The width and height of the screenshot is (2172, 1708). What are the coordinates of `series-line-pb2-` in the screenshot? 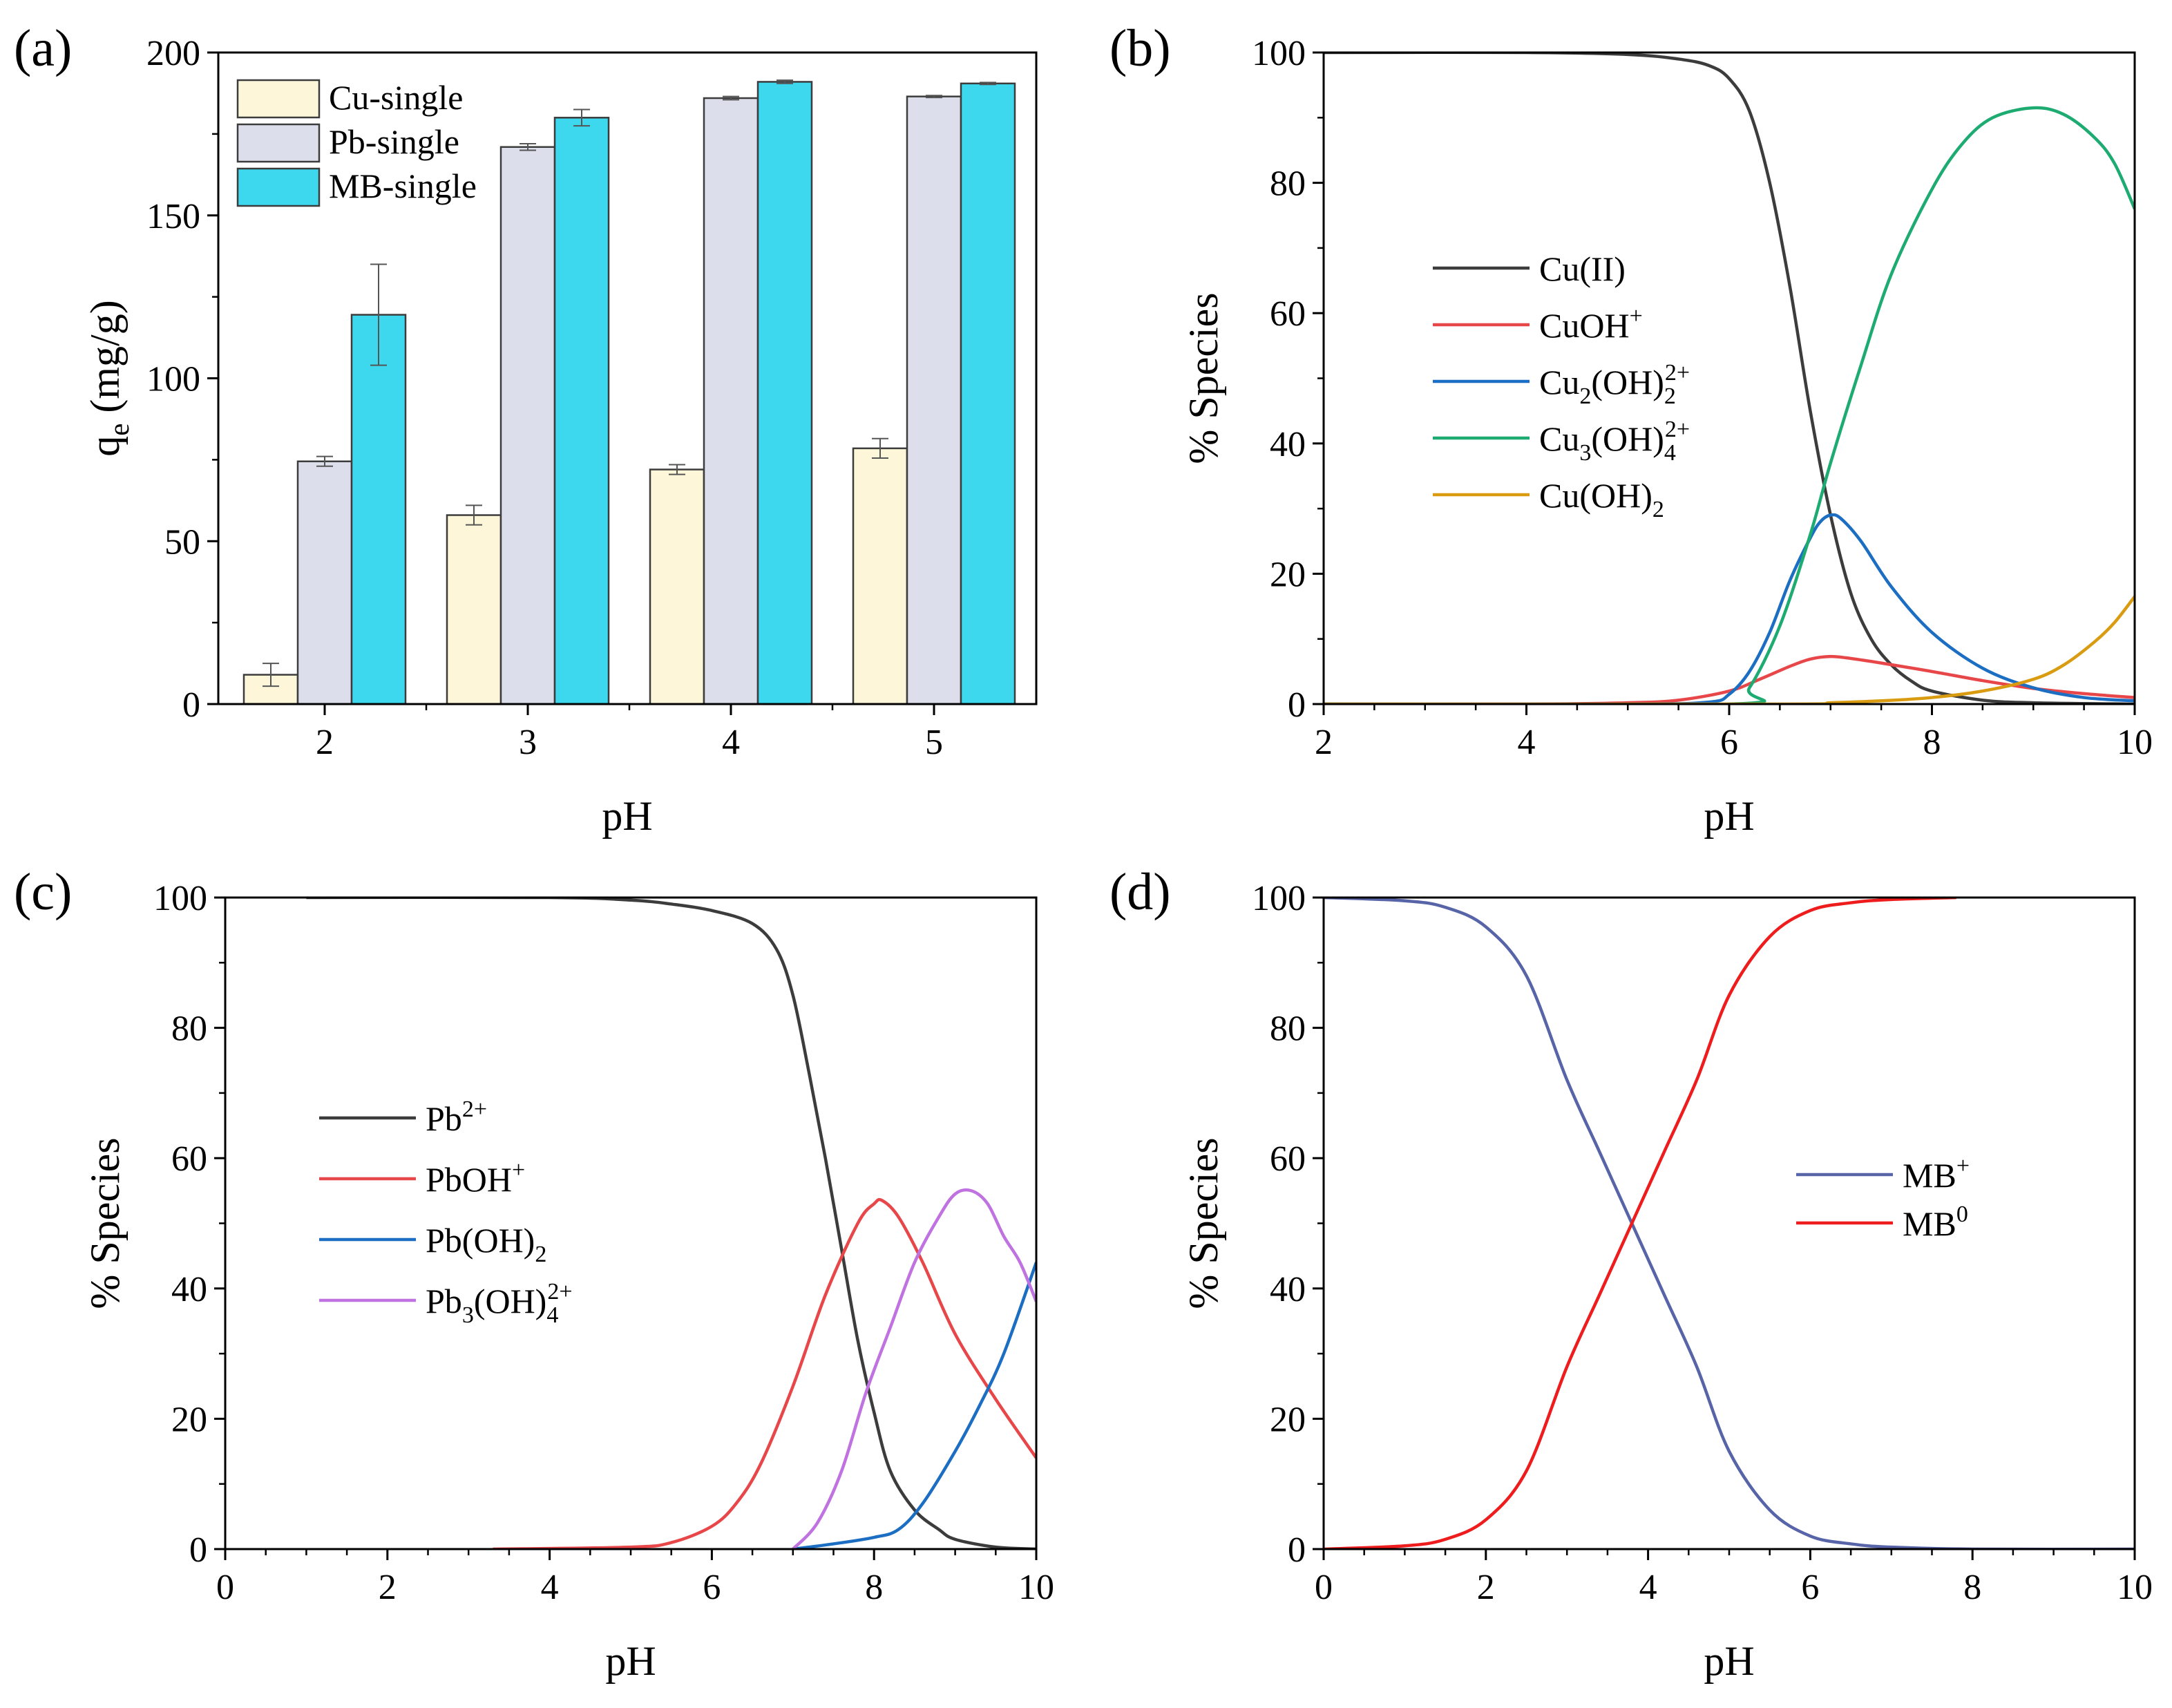 It's located at (671, 1223).